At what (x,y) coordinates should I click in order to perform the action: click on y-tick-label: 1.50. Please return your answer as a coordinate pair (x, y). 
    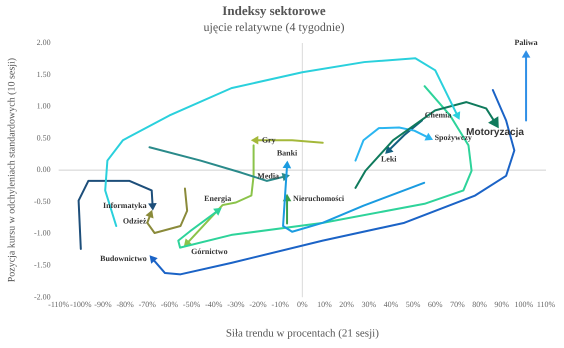
    Looking at the image, I should click on (43, 74).